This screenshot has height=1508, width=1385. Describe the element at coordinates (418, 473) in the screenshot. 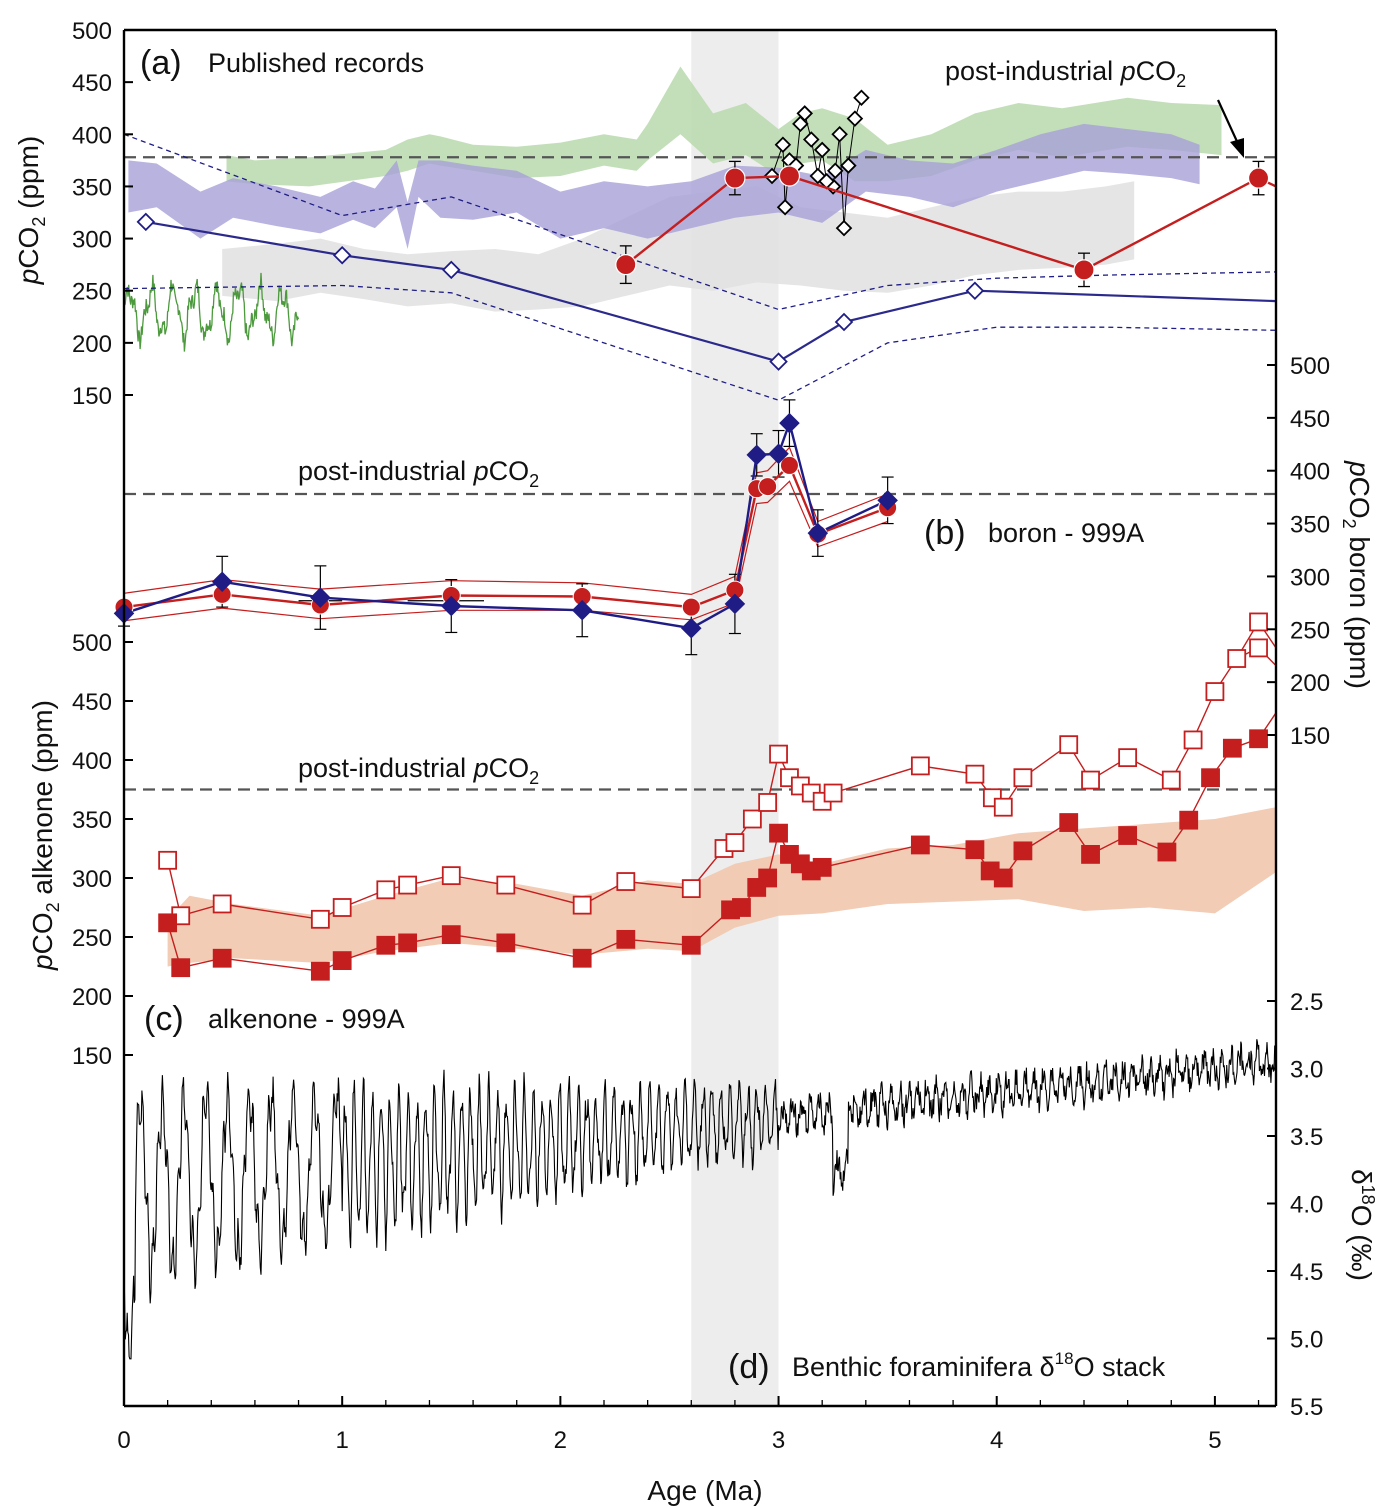

I see `ref-label-b: post-industrial pCO2` at that location.